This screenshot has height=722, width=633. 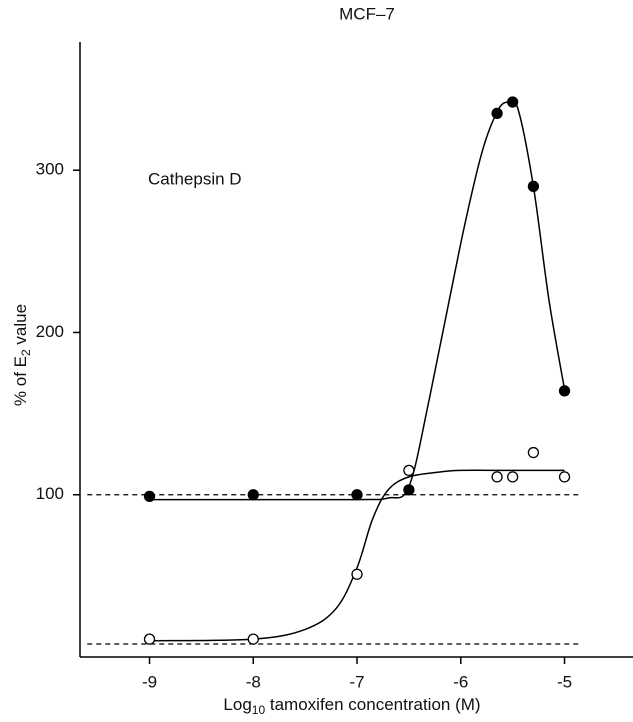 What do you see at coordinates (253, 681) in the screenshot?
I see `x-tick-label: -8` at bounding box center [253, 681].